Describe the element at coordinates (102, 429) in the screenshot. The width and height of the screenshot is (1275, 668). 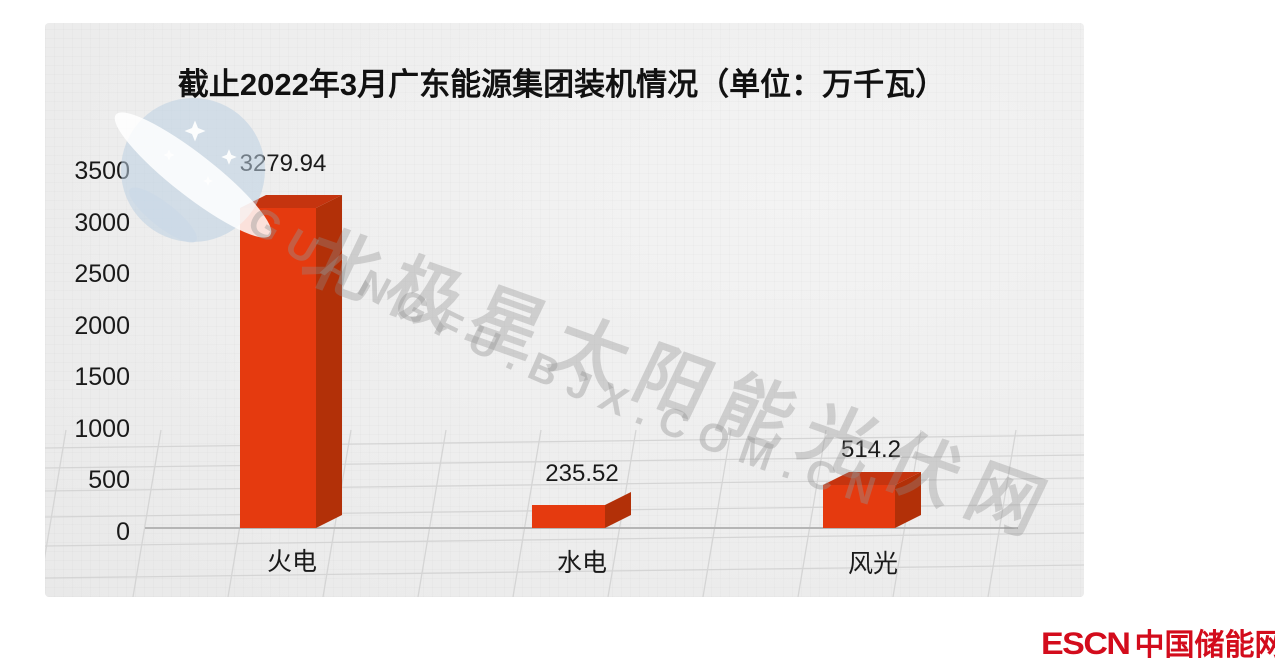
I see `y-tick: 1000` at that location.